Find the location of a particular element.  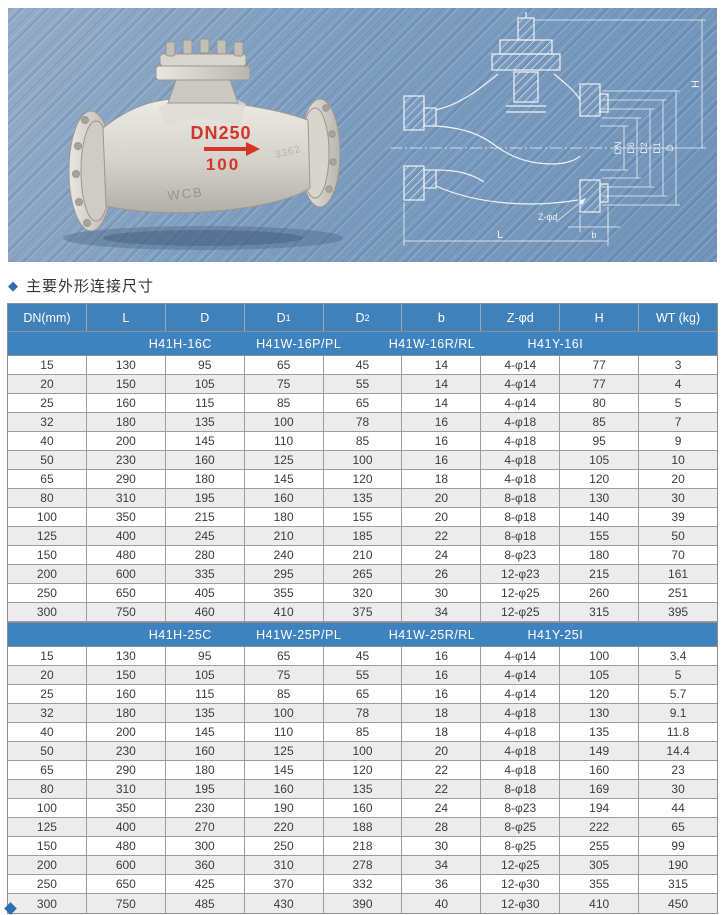

table-cell: 251 is located at coordinates (678, 593).